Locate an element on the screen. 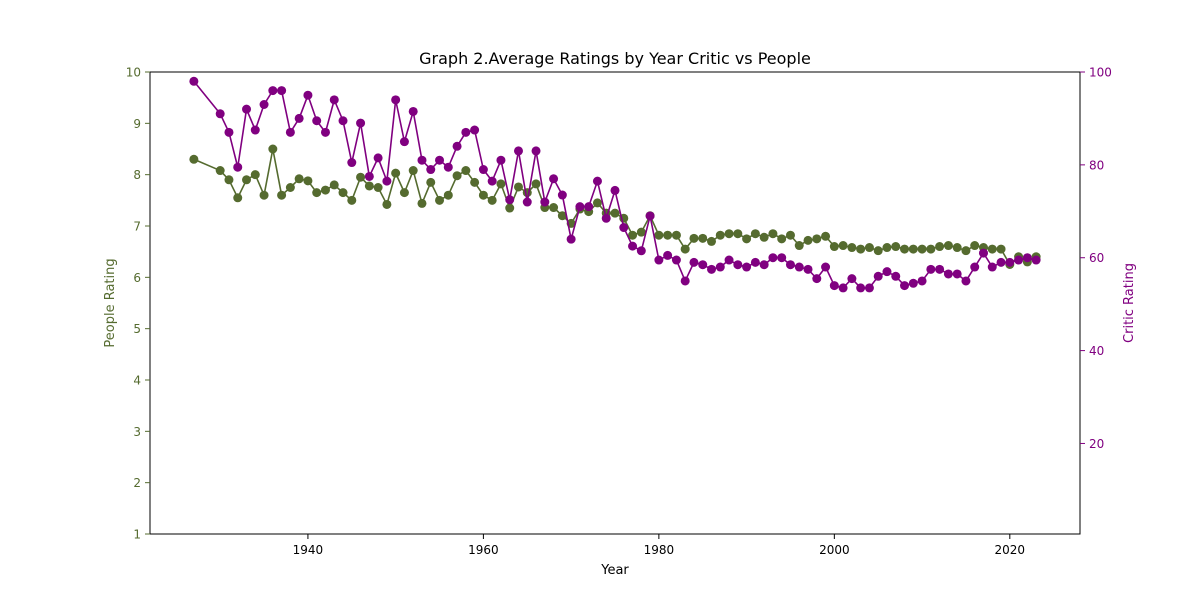 The width and height of the screenshot is (1200, 604). x-tick-label: 1940 is located at coordinates (308, 550).